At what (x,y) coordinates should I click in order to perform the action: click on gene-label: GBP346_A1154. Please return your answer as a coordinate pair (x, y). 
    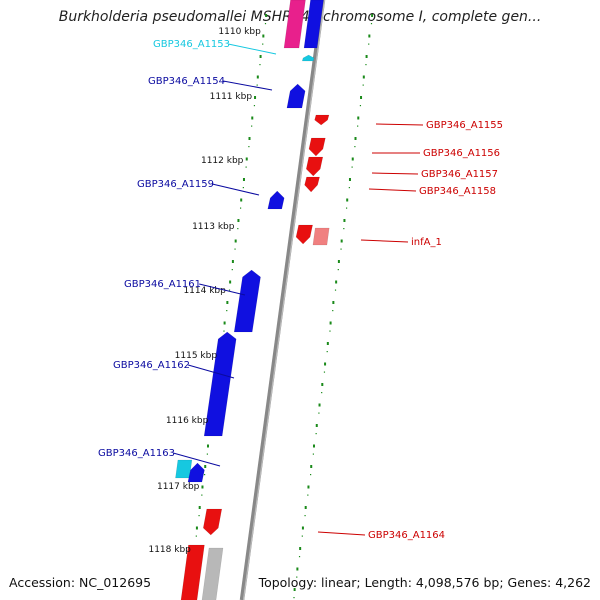
    Looking at the image, I should click on (186, 81).